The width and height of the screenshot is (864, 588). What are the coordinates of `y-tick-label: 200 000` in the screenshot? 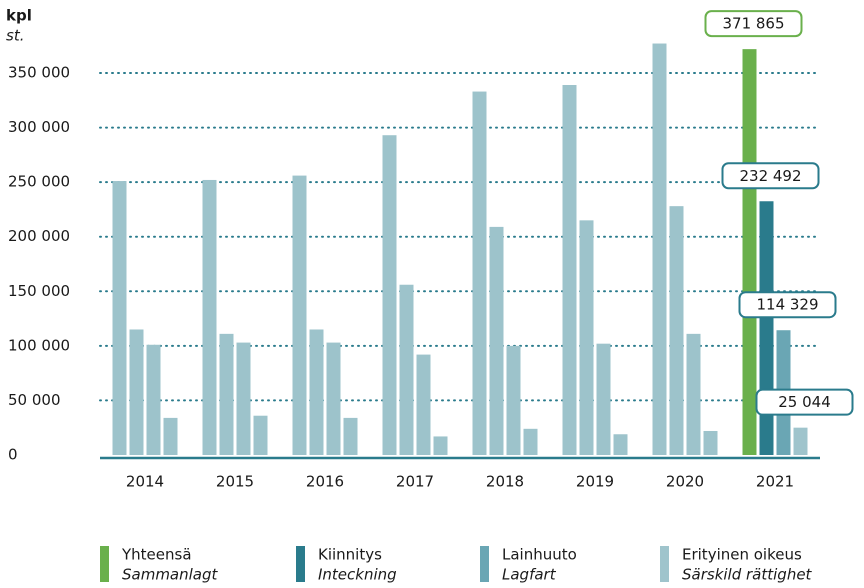 It's located at (39, 236).